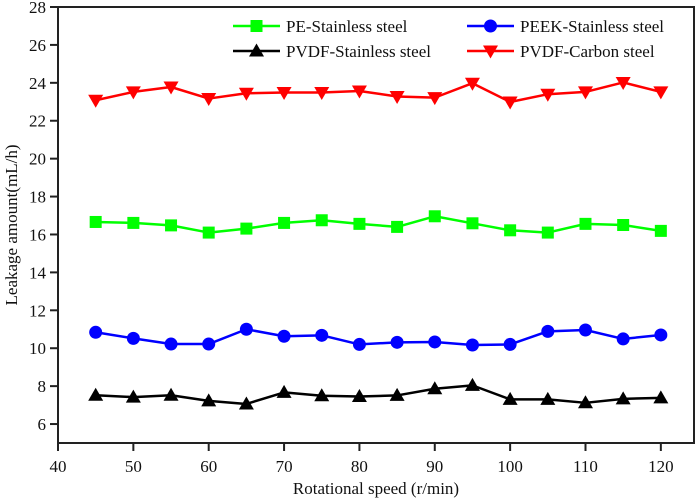 The image size is (700, 503). What do you see at coordinates (376, 488) in the screenshot?
I see `x-axis-title: Rotational speed (r/min)` at bounding box center [376, 488].